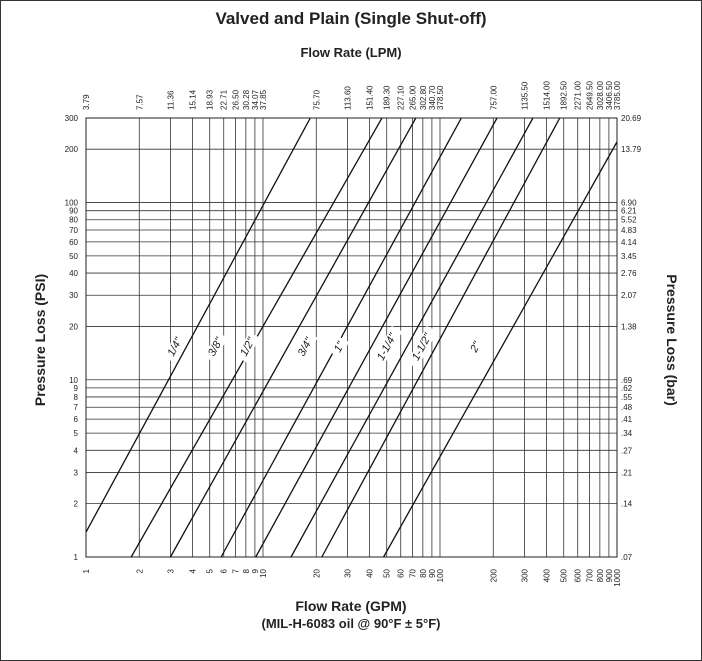  I want to click on x-tick-label: 300, so click(524, 575).